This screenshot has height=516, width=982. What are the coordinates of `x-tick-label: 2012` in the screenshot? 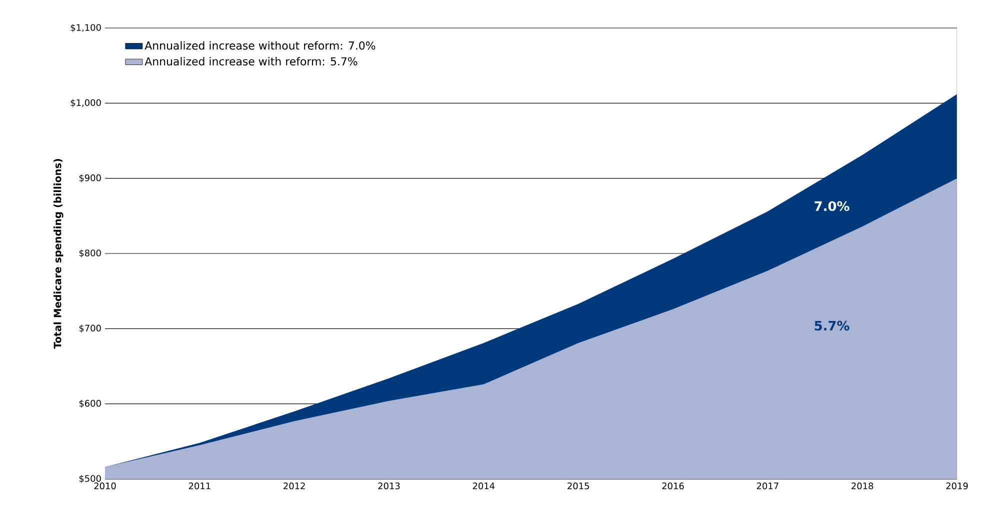 It's located at (294, 486).